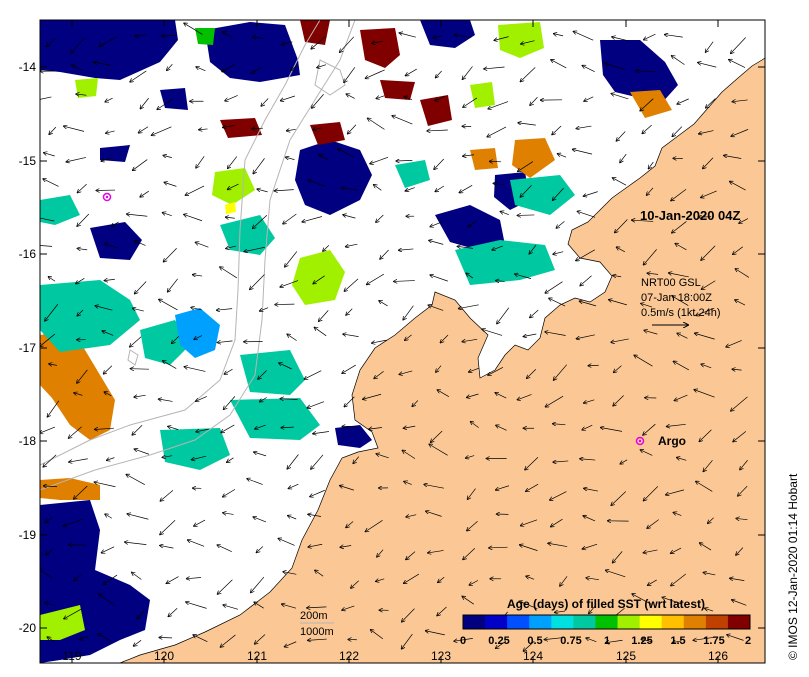 The height and width of the screenshot is (677, 809). What do you see at coordinates (607, 641) in the screenshot?
I see `colorbar-tick: 1` at bounding box center [607, 641].